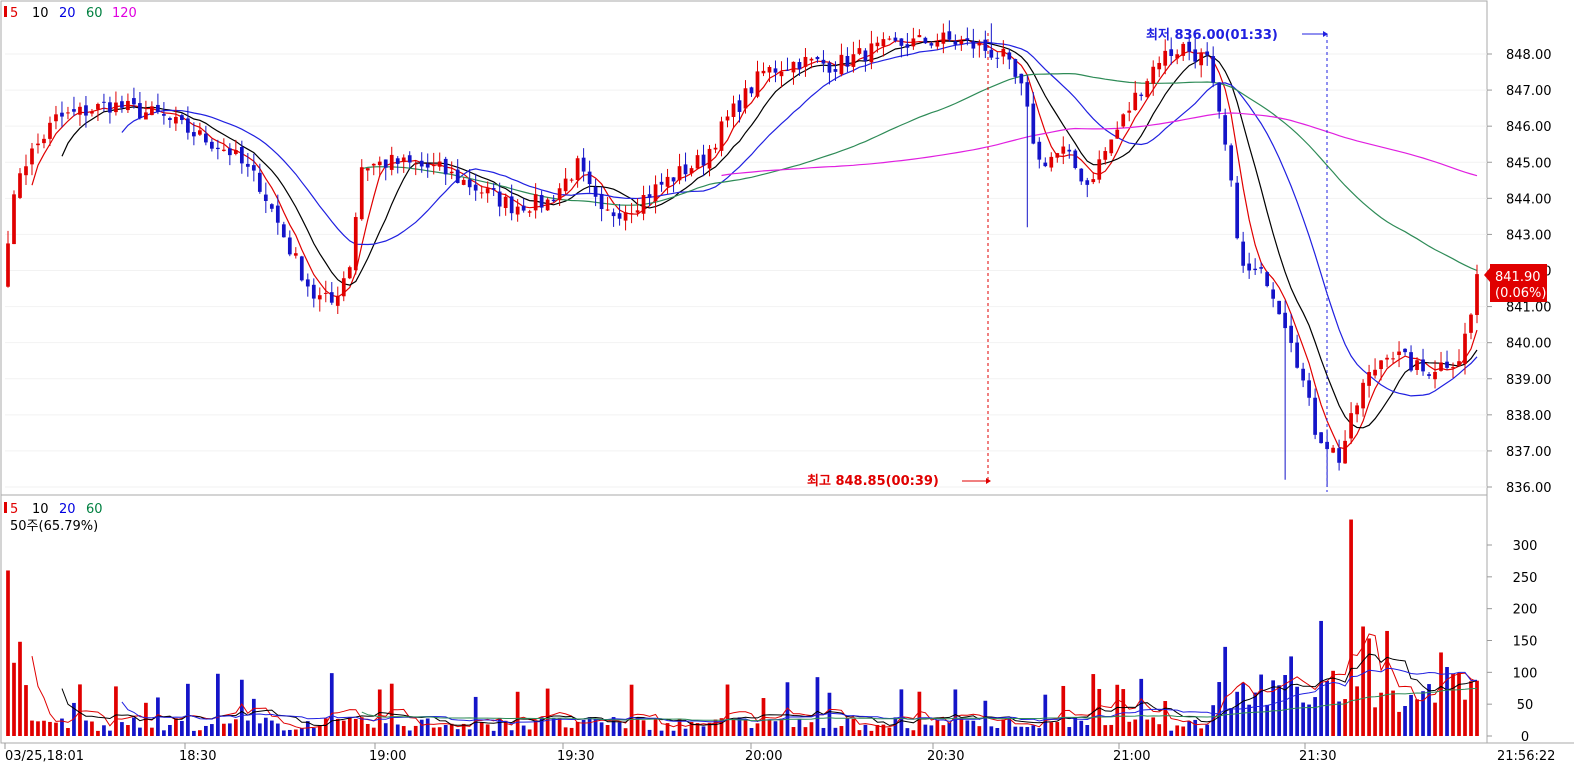 The image size is (1574, 774). What do you see at coordinates (44, 756) in the screenshot?
I see `time-tick-label: 03/25,18:01` at bounding box center [44, 756].